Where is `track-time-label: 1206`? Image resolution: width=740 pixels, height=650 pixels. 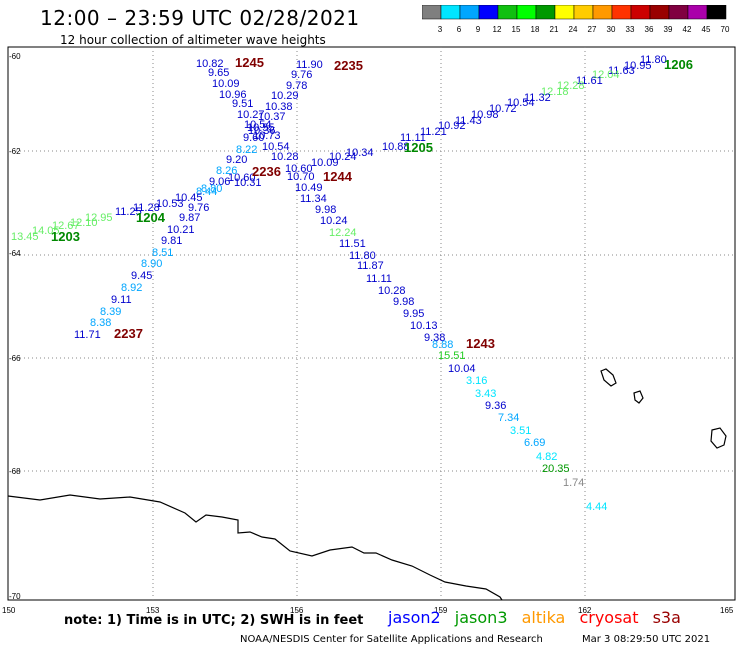 track-time-label: 1206 is located at coordinates (678, 64).